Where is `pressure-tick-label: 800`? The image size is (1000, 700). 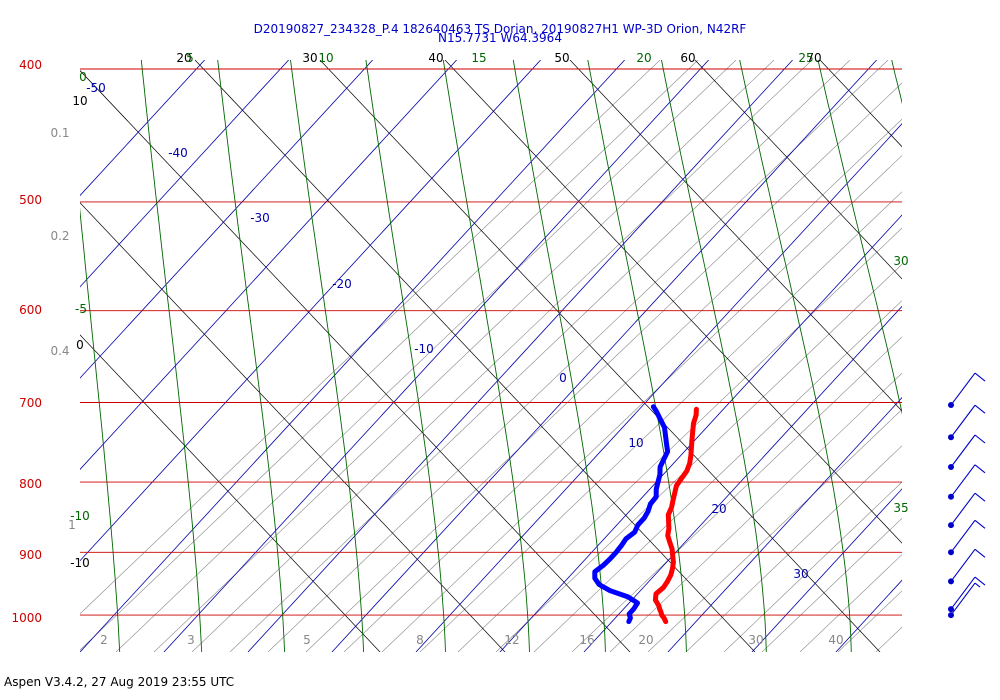 pressure-tick-label: 800 is located at coordinates (30, 484).